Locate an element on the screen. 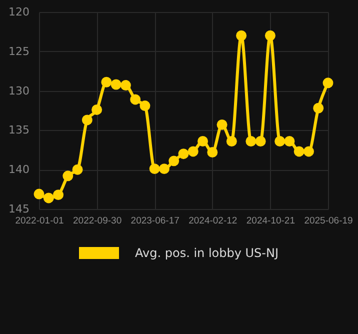 This screenshot has height=334, width=358. y-tick-label: 125 is located at coordinates (19, 51).